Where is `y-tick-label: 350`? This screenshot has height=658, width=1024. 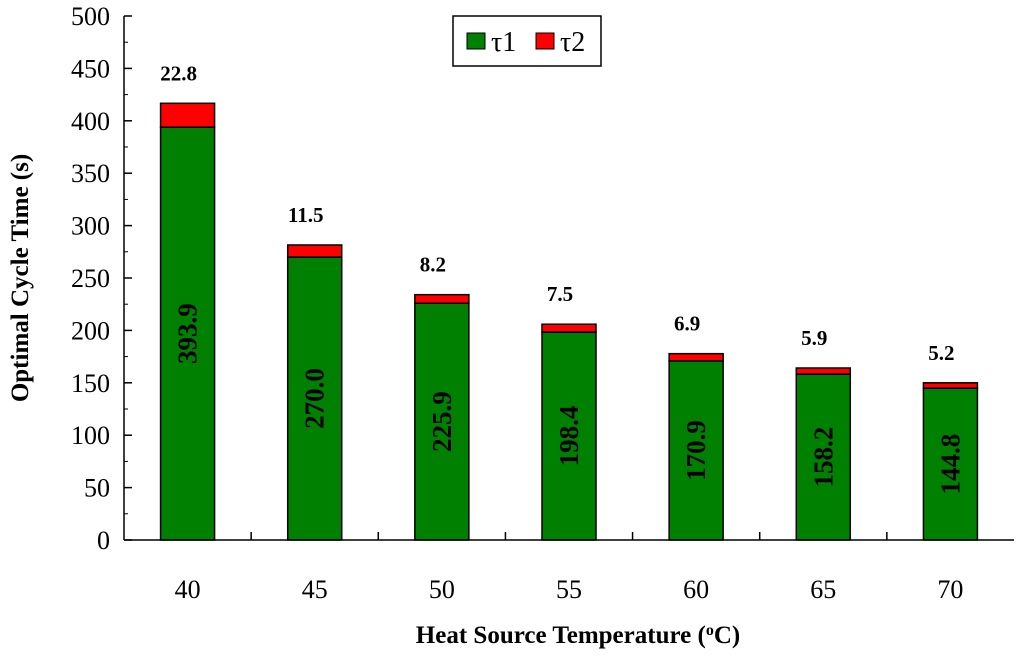 y-tick-label: 350 is located at coordinates (90, 173).